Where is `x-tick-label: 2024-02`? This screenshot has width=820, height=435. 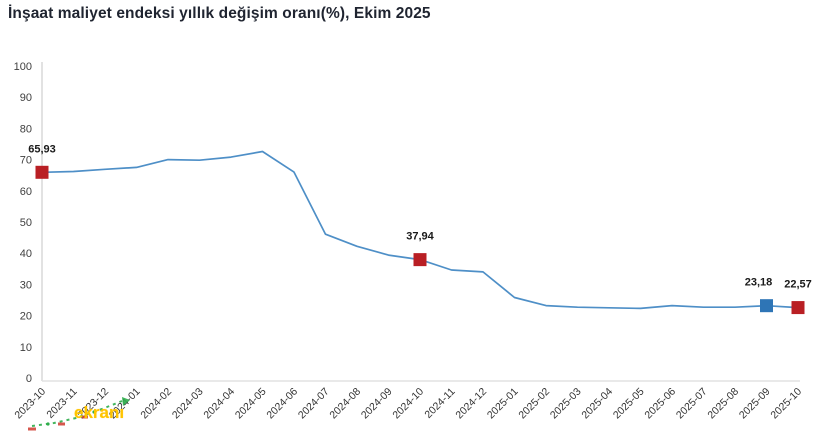 x-tick-label: 2024-02 is located at coordinates (156, 404).